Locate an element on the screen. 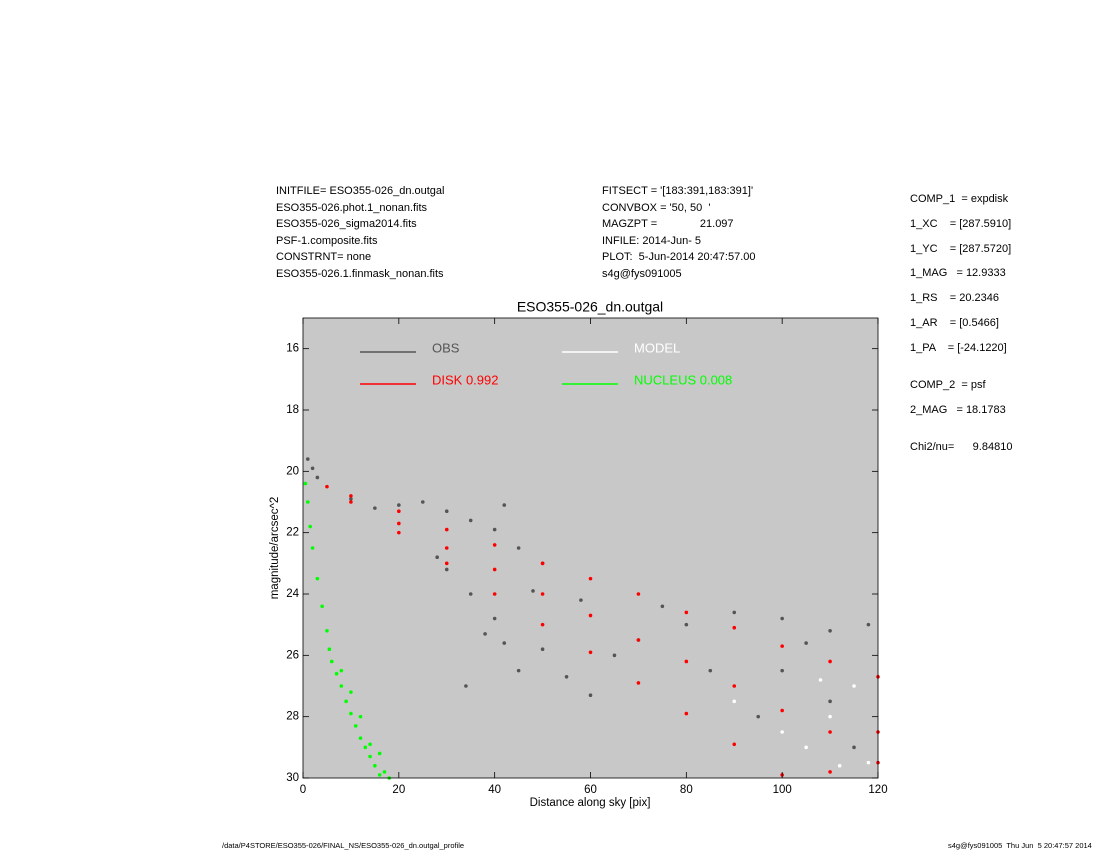 Image resolution: width=1100 pixels, height=850 pixels. fit-parameter: 2_MAG = 18.1783 is located at coordinates (958, 410).